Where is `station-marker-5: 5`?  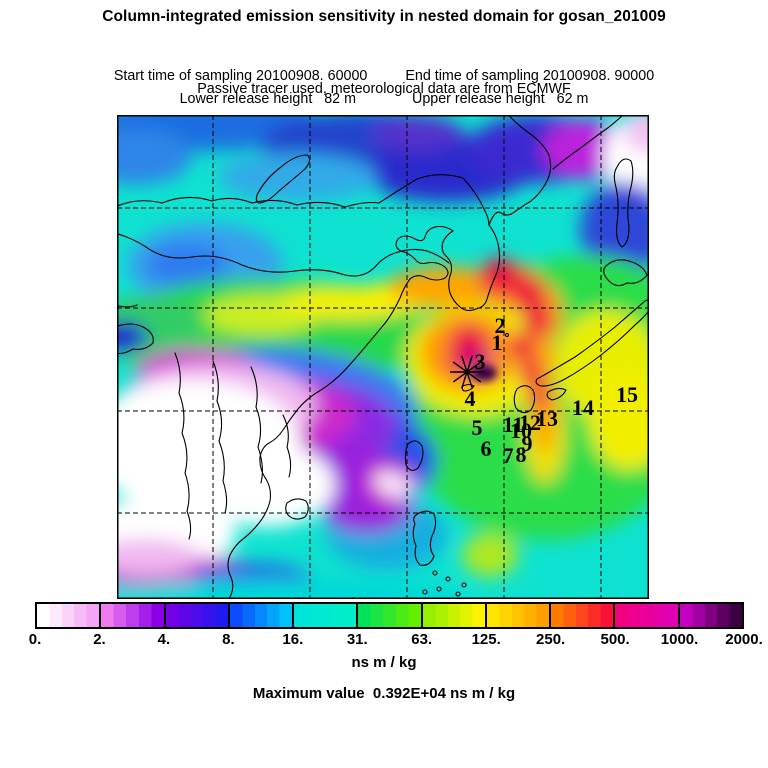 station-marker-5: 5 is located at coordinates (477, 427).